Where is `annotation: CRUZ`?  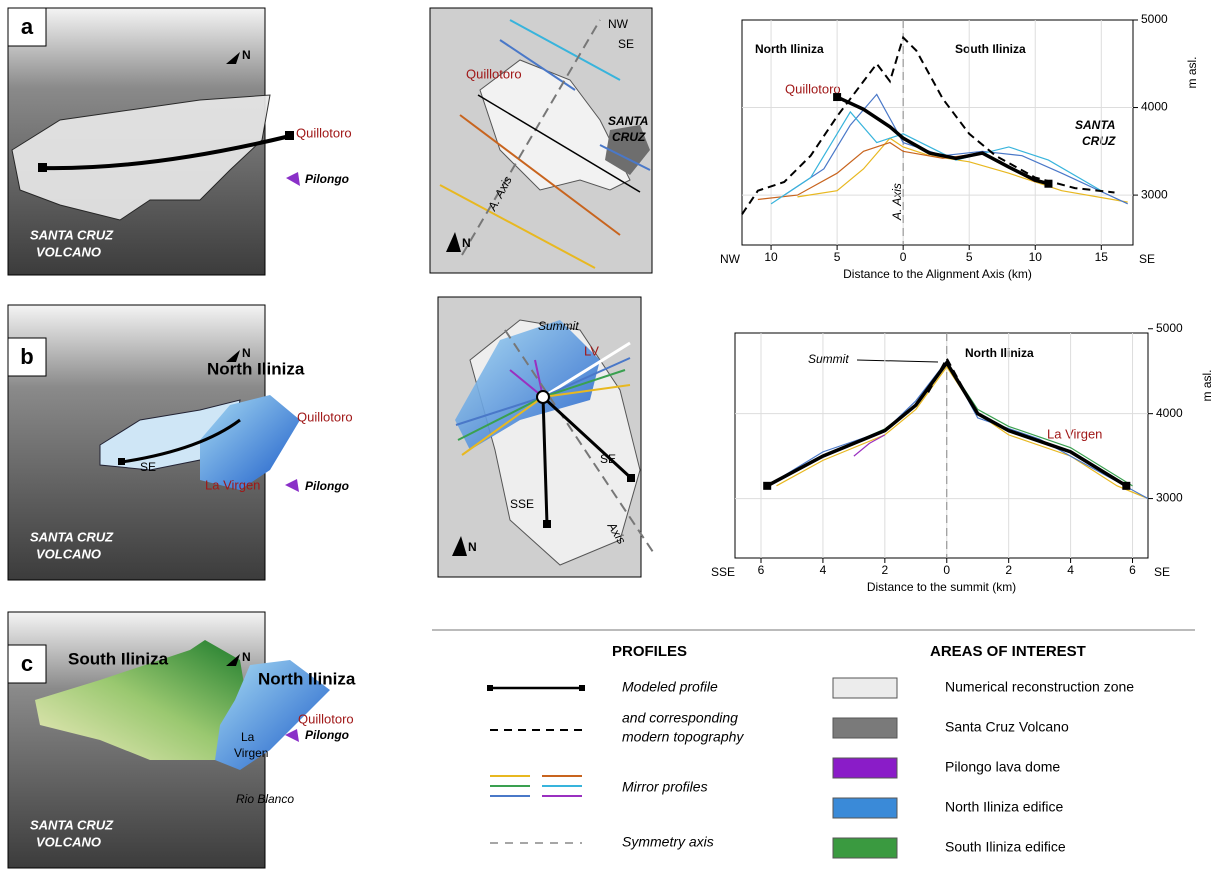 annotation: CRUZ is located at coordinates (1099, 141).